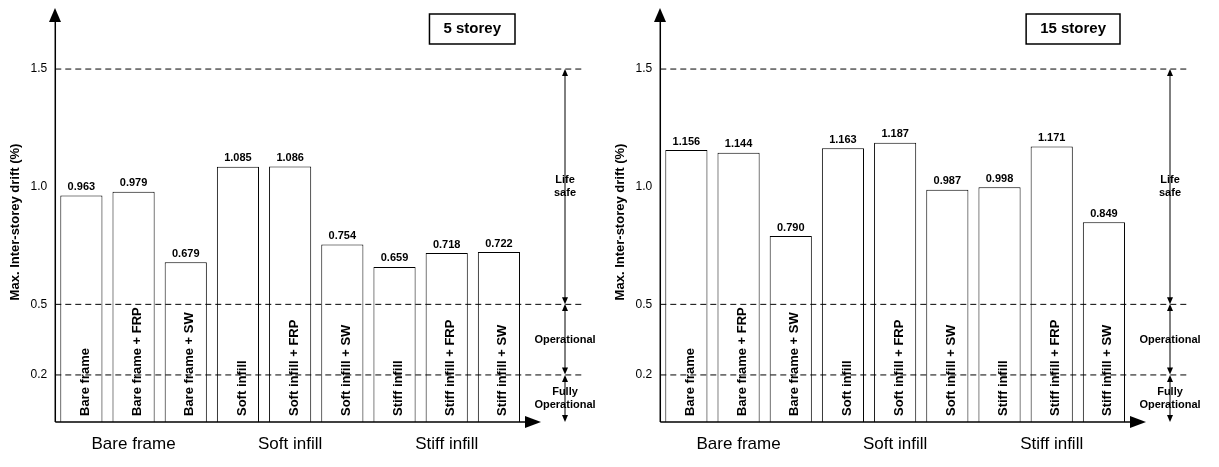  Describe the element at coordinates (790, 226) in the screenshot. I see `data-label: 0.790` at that location.